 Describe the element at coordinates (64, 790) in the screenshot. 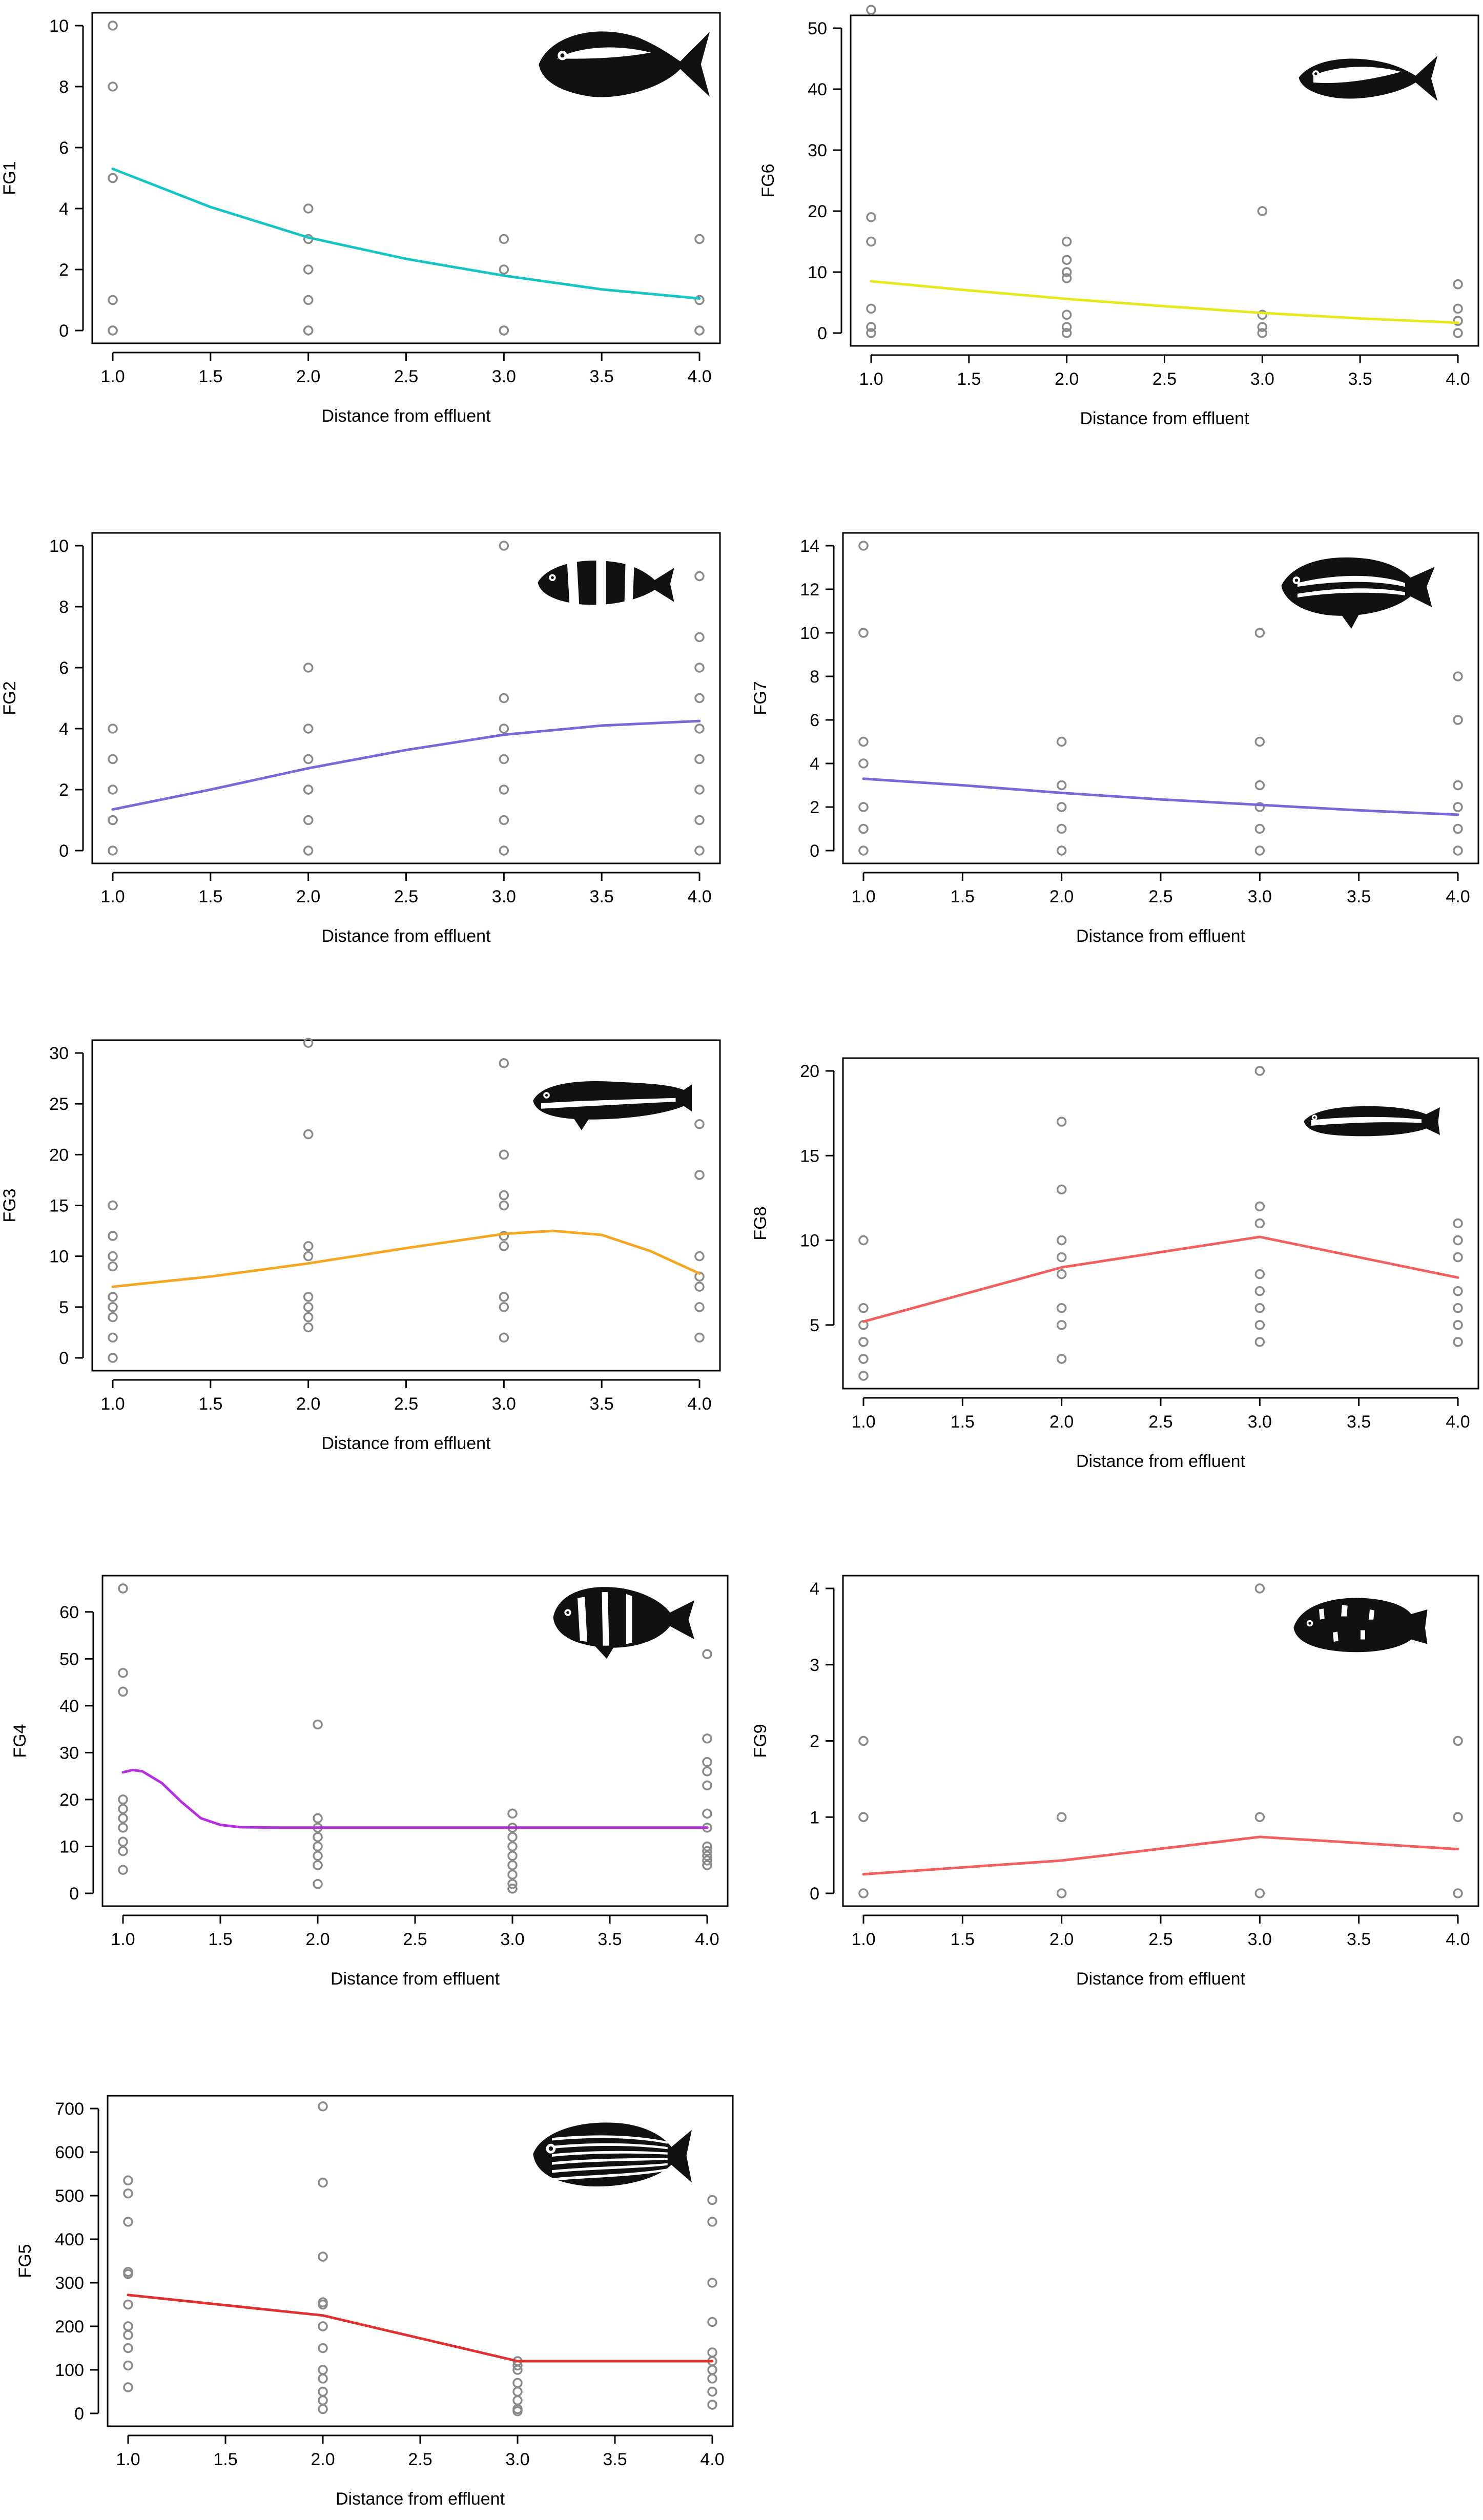

I see `y-tick-label: 2` at that location.